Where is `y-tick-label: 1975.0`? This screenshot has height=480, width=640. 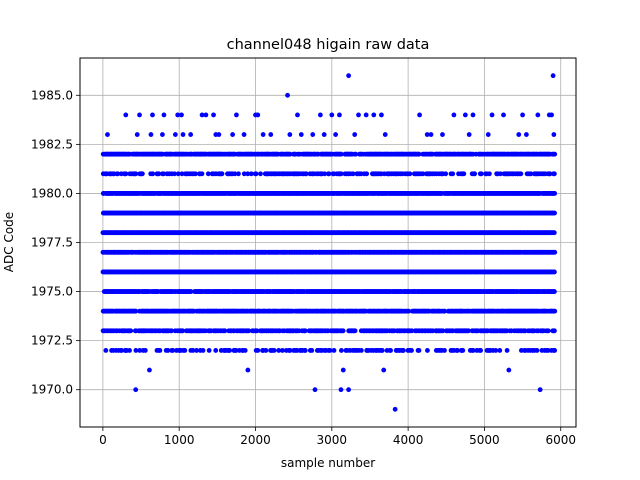 y-tick-label: 1975.0 is located at coordinates (52, 292).